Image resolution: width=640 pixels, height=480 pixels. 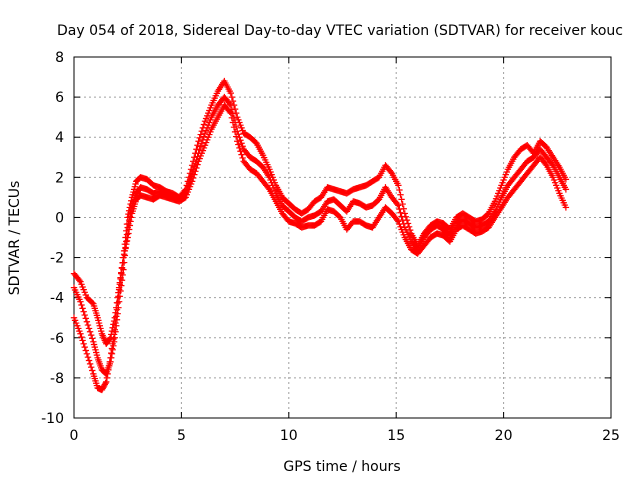 What do you see at coordinates (59, 178) in the screenshot?
I see `y-tick-label: 2` at bounding box center [59, 178].